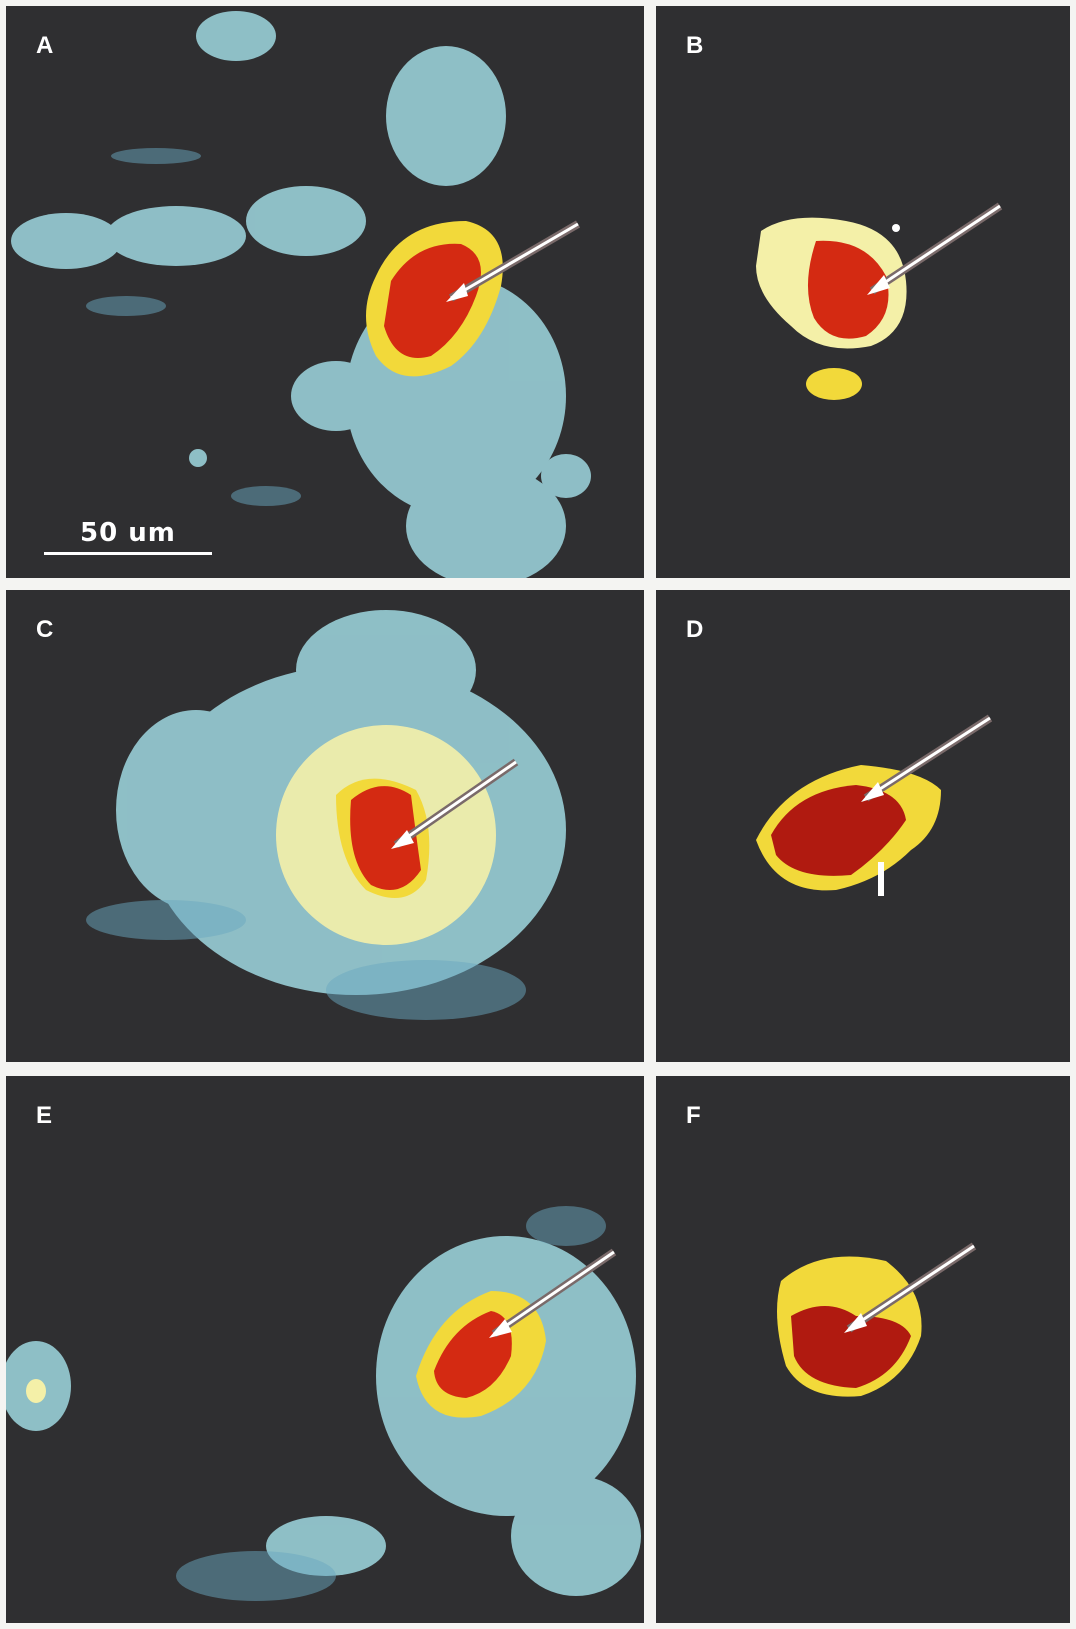  What do you see at coordinates (849, 1326) in the screenshot?
I see `panel-f-image` at bounding box center [849, 1326].